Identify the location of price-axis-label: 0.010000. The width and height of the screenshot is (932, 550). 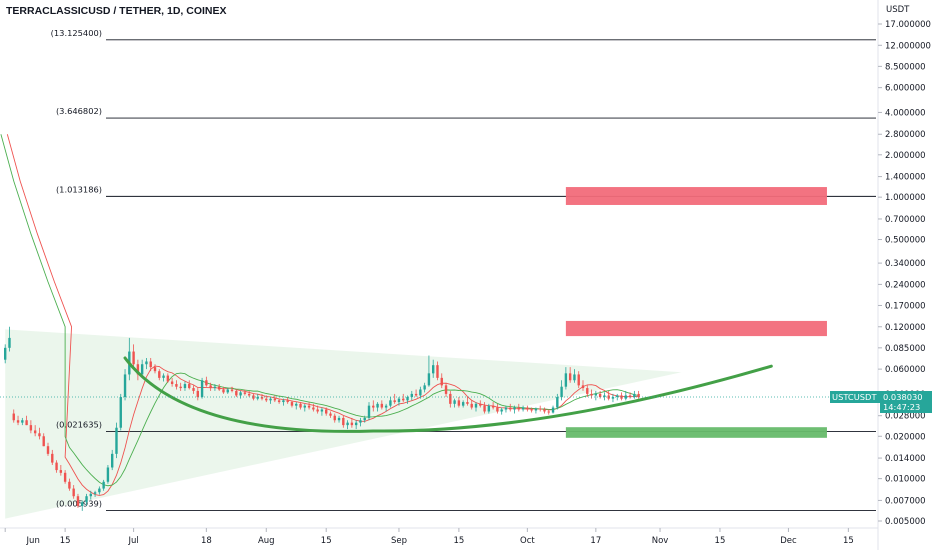
(905, 480).